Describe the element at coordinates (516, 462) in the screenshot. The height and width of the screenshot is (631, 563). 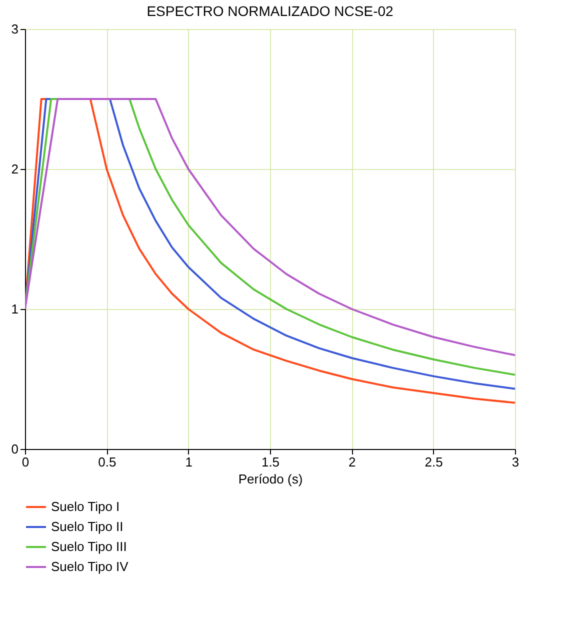
I see `x-tick-label: 3` at that location.